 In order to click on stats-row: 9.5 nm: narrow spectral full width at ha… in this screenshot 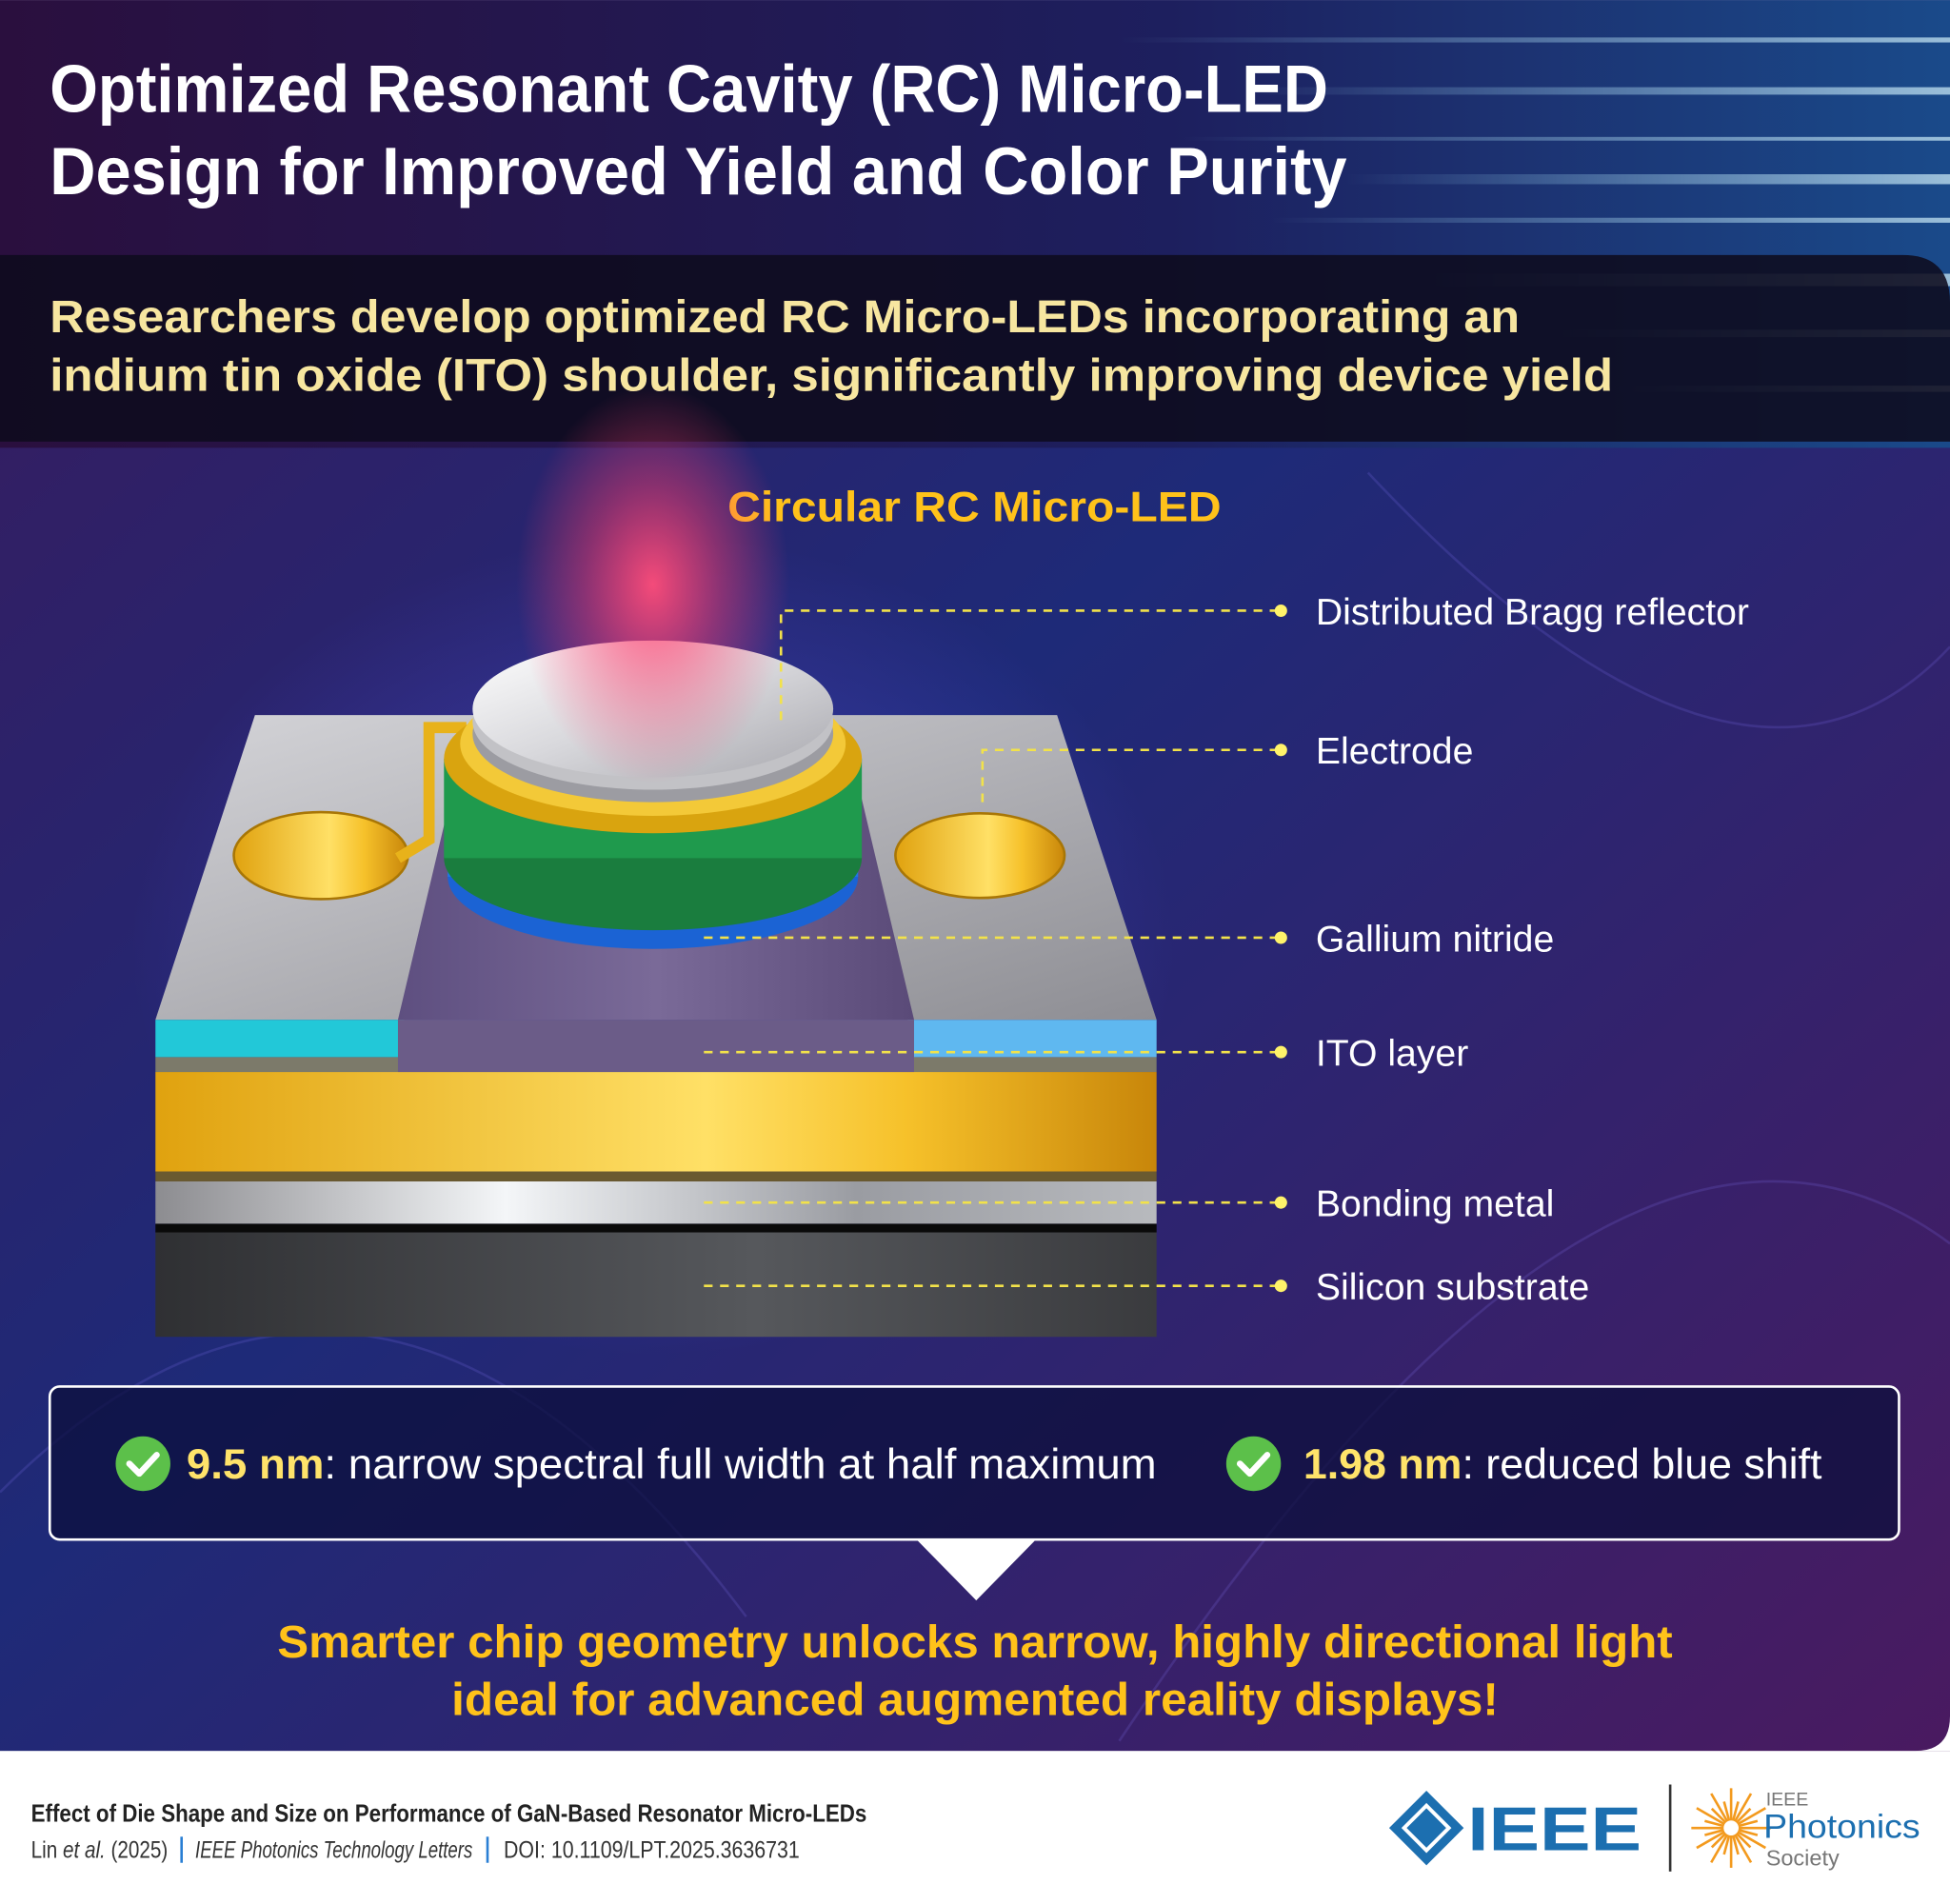, I will do `click(968, 1464)`.